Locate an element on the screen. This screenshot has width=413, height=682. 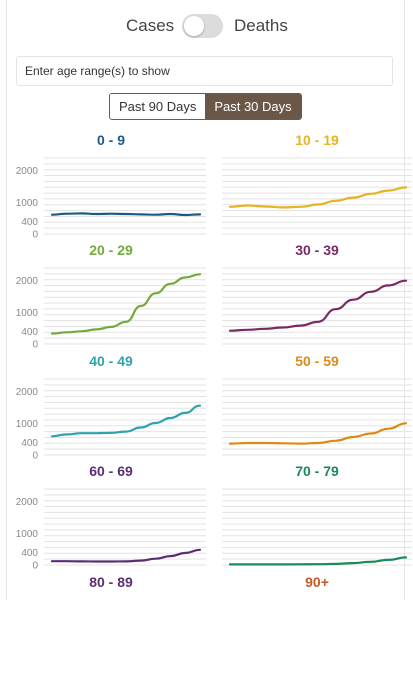
age-chart-panel: 0 - 9 0 400 1000 2000 is located at coordinates (111, 186).